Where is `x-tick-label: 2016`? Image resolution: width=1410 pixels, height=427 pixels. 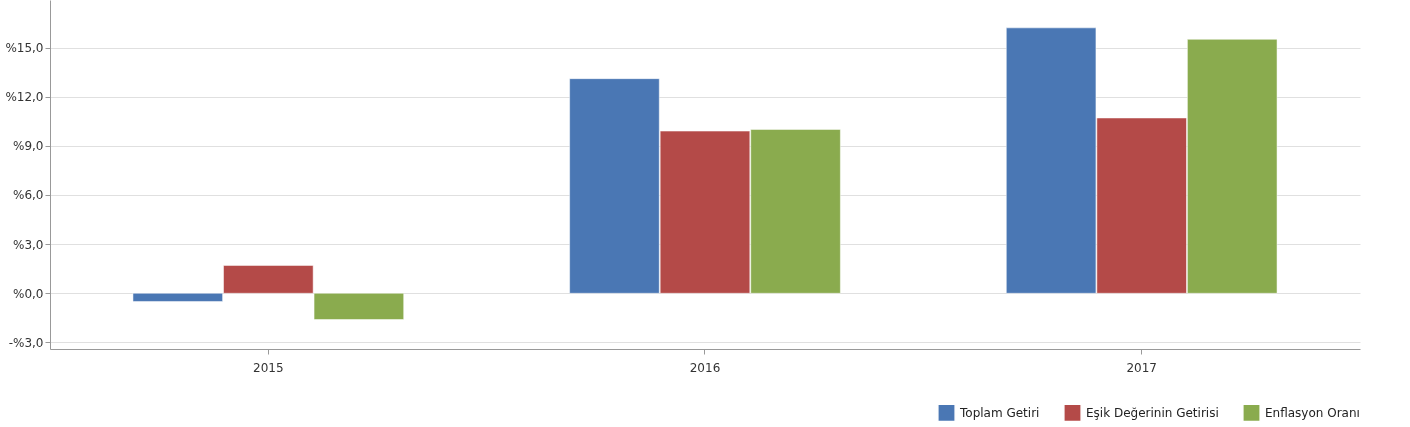
x-tick-label: 2016 is located at coordinates (705, 367).